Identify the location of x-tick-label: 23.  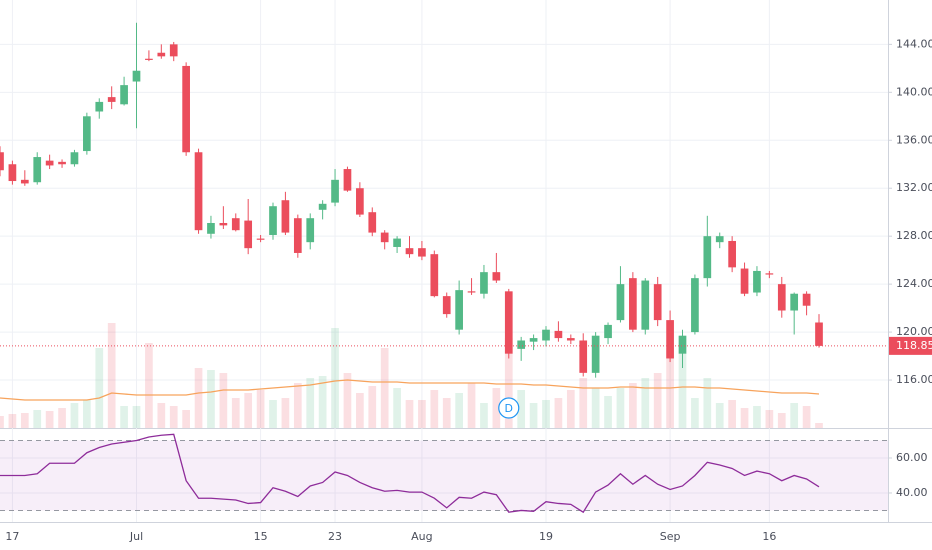
(335, 536).